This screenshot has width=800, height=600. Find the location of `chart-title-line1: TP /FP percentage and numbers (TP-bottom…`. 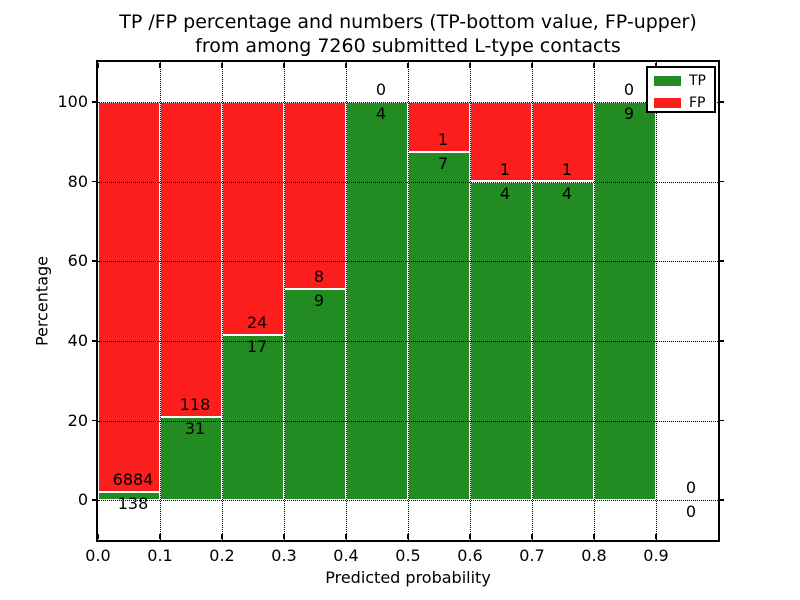

chart-title-line1: TP /FP percentage and numbers (TP-bottom… is located at coordinates (408, 22).